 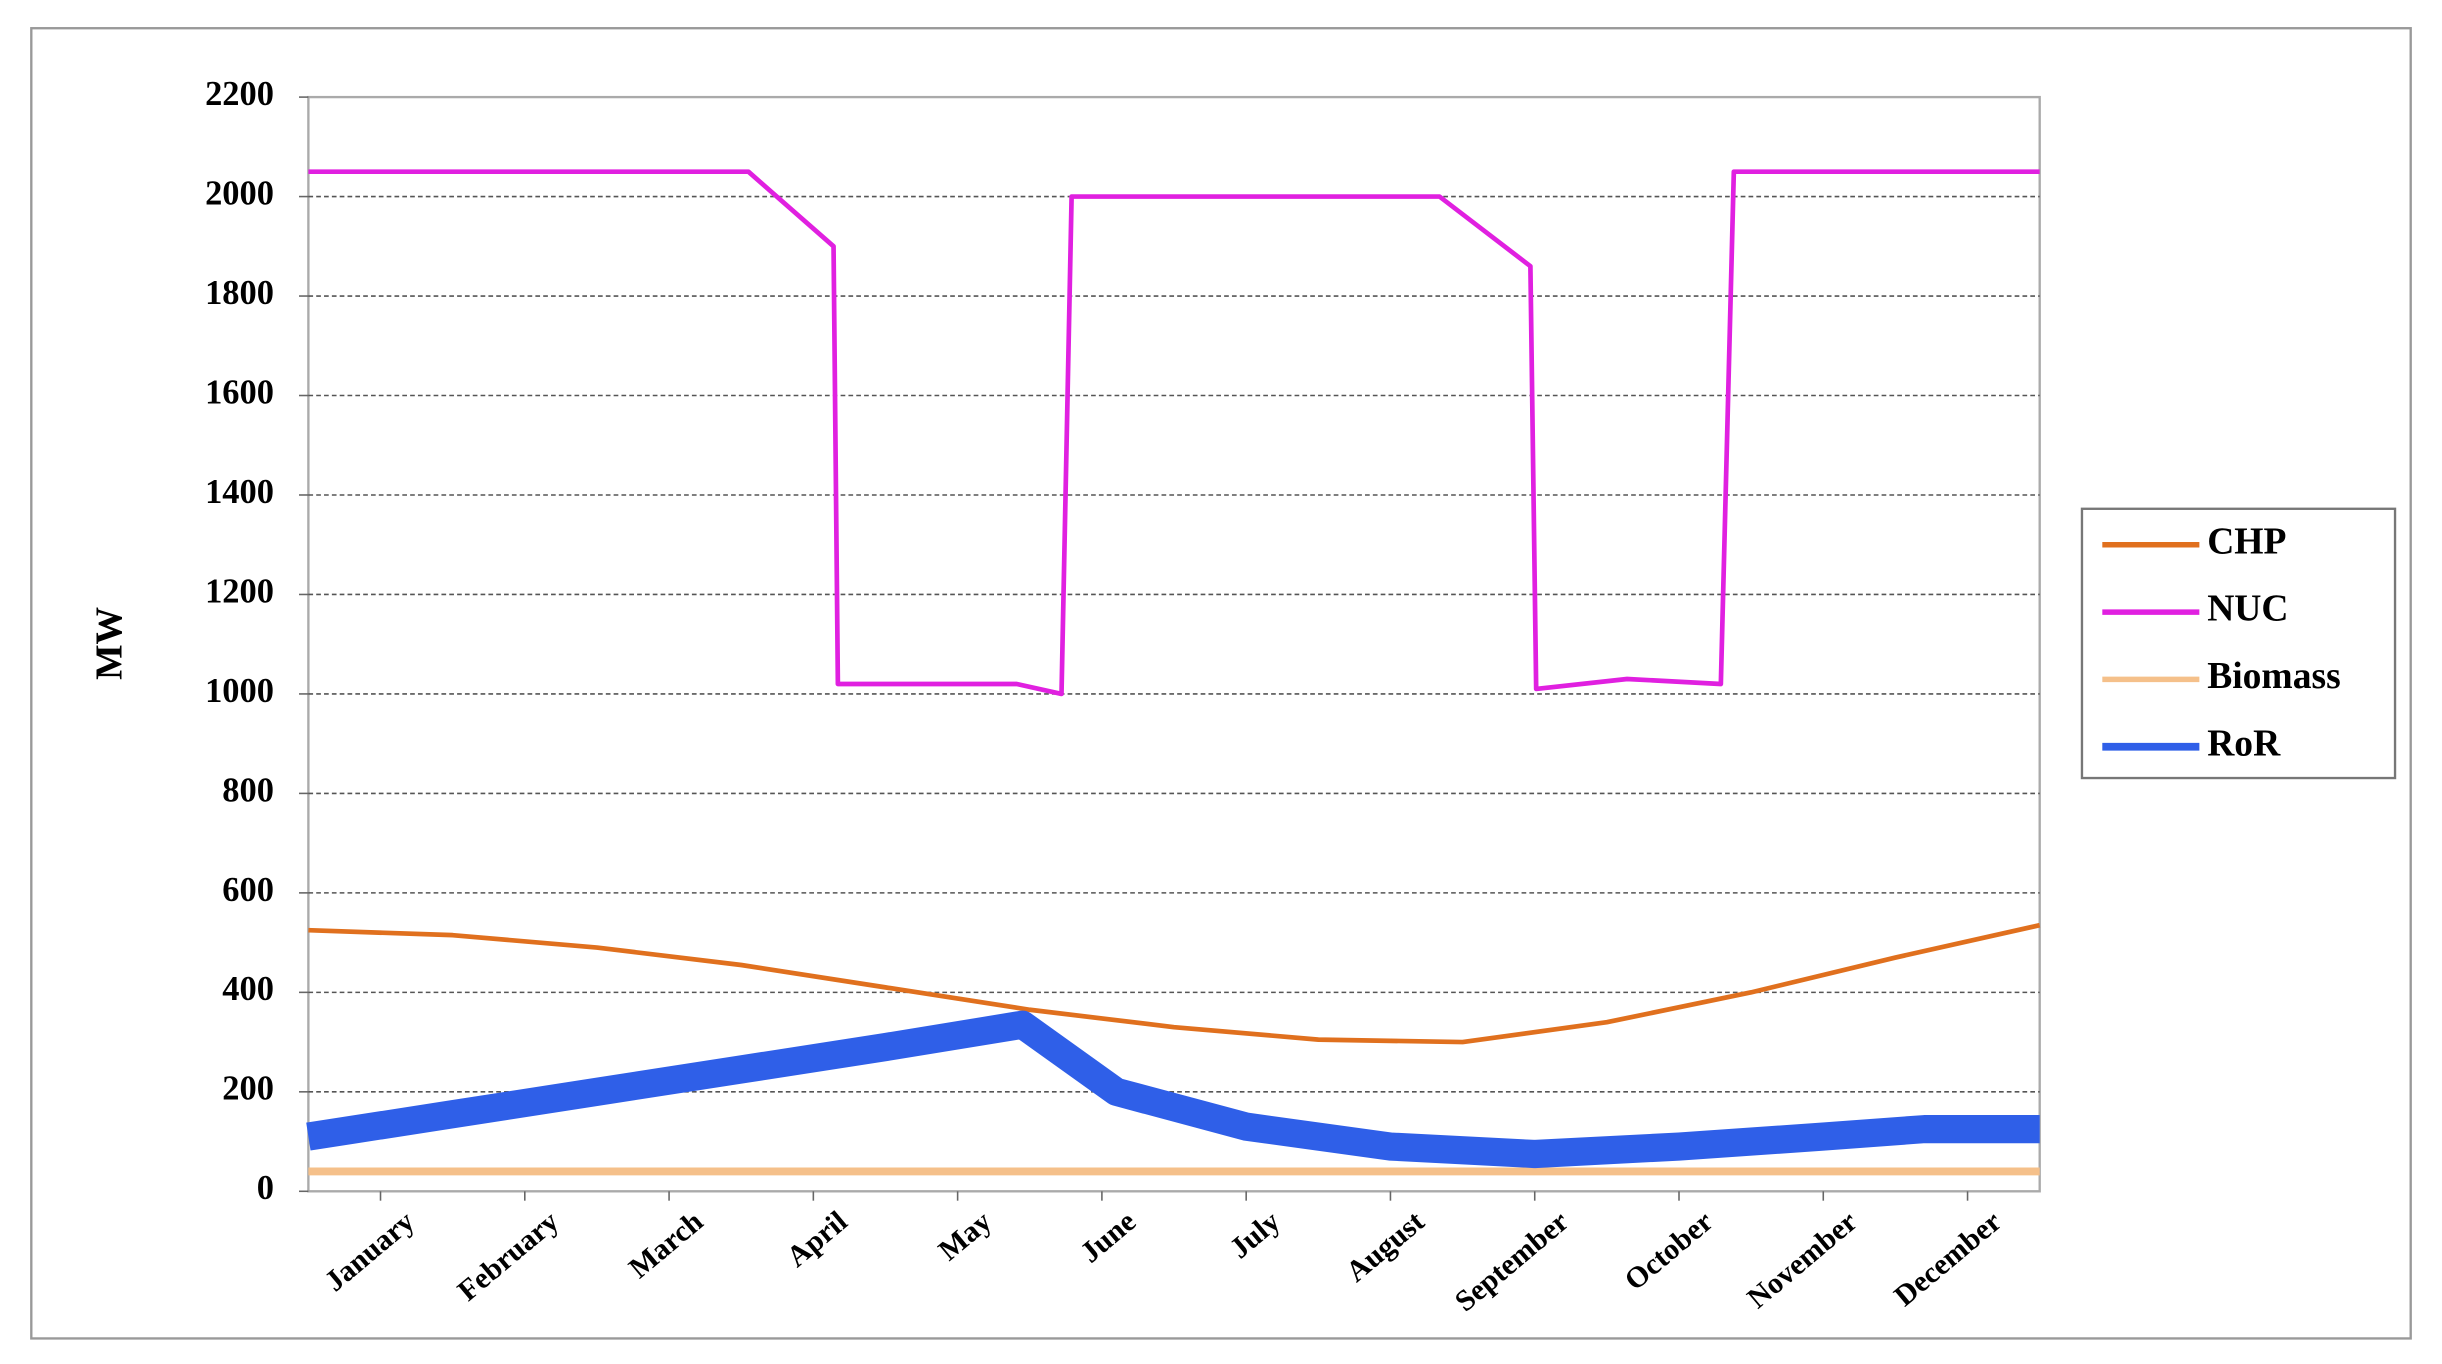 What do you see at coordinates (239, 193) in the screenshot?
I see `y-tick-label: 2000` at bounding box center [239, 193].